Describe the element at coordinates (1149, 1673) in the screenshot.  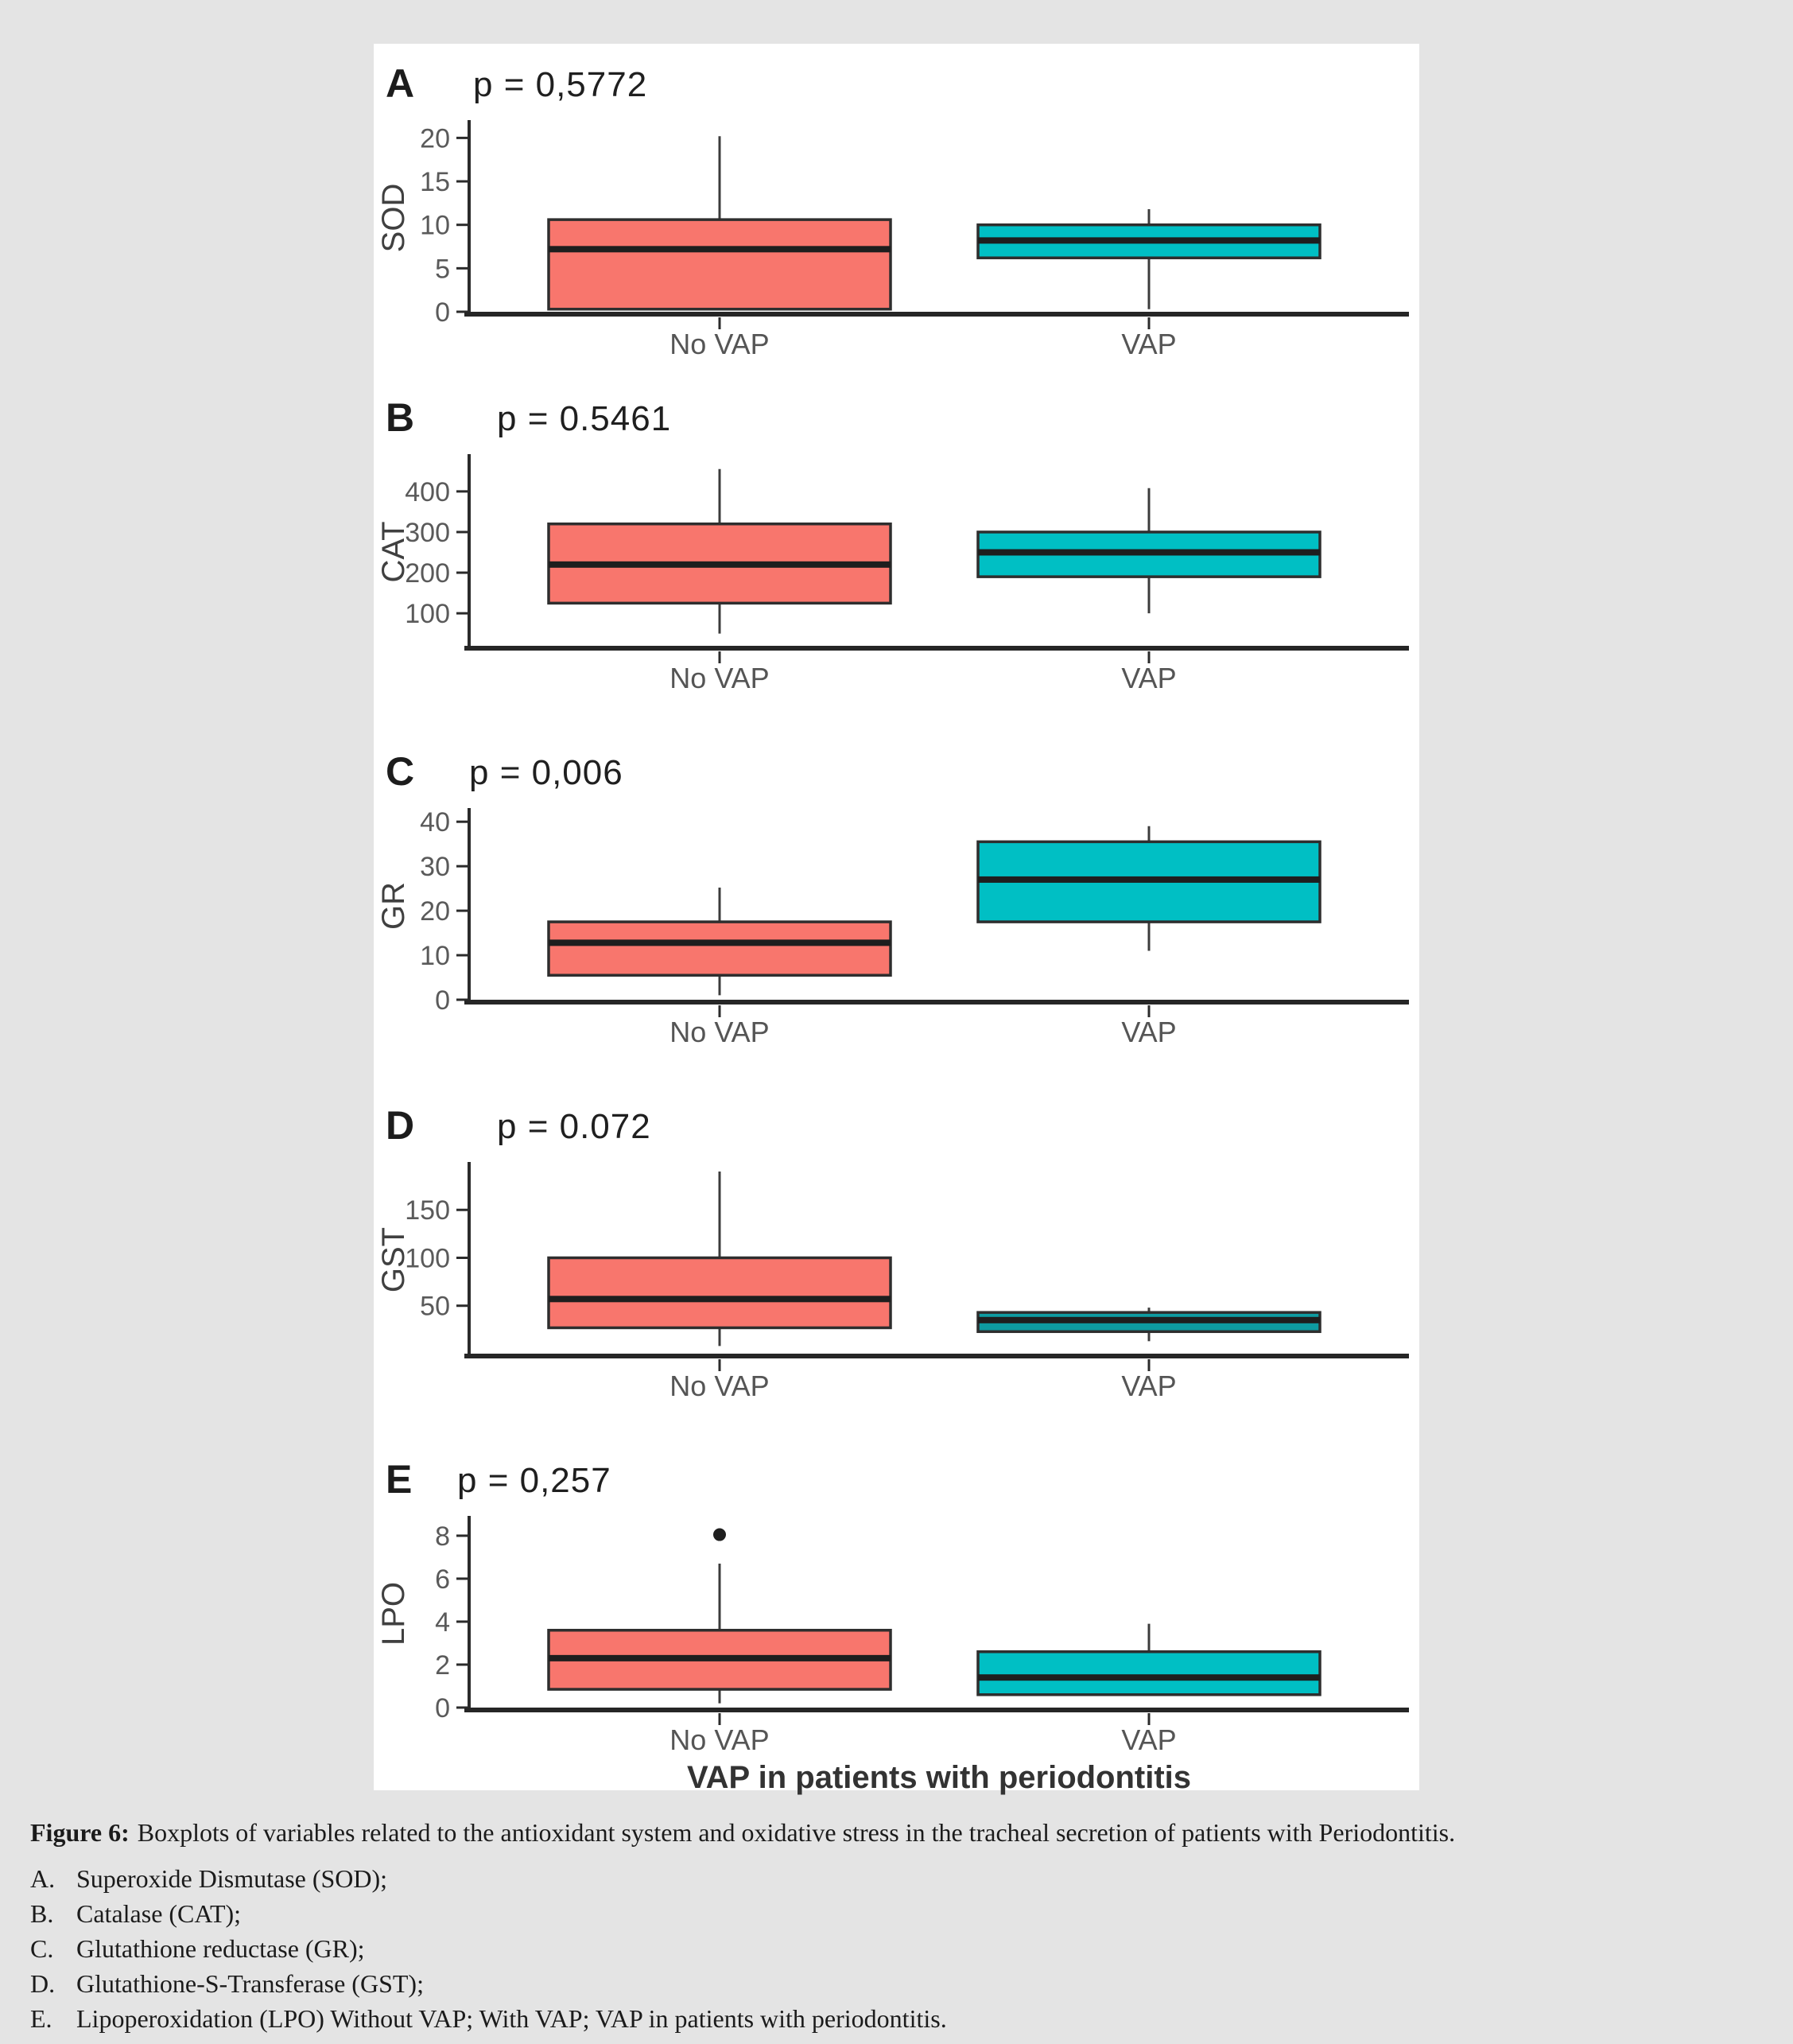
I see `boxplot-vap-box` at that location.